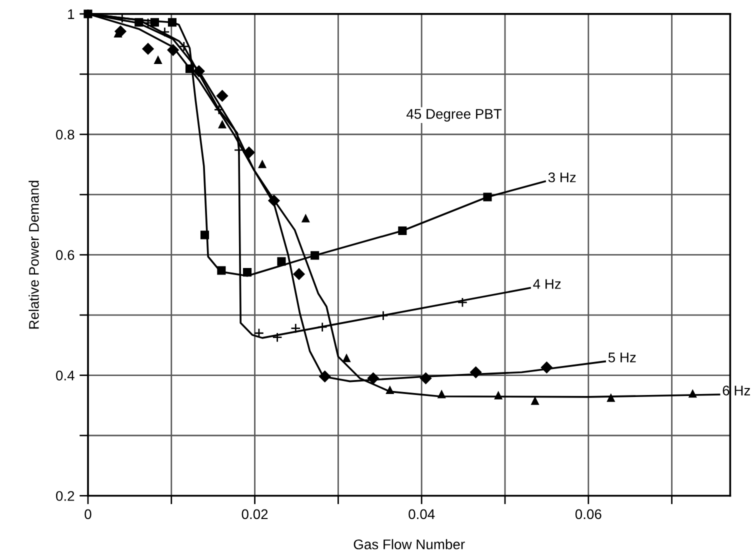 This screenshot has width=752, height=557. Describe the element at coordinates (454, 115) in the screenshot. I see `annotation: 45 Degree PBT` at that location.